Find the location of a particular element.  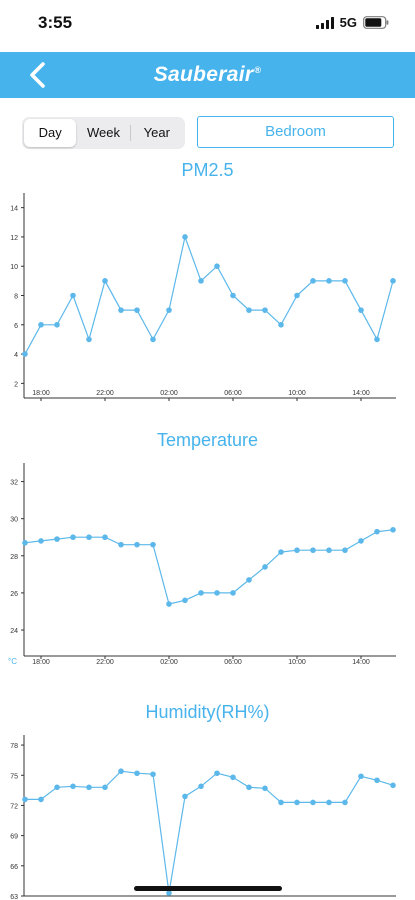

network-label: 5G is located at coordinates (348, 22).